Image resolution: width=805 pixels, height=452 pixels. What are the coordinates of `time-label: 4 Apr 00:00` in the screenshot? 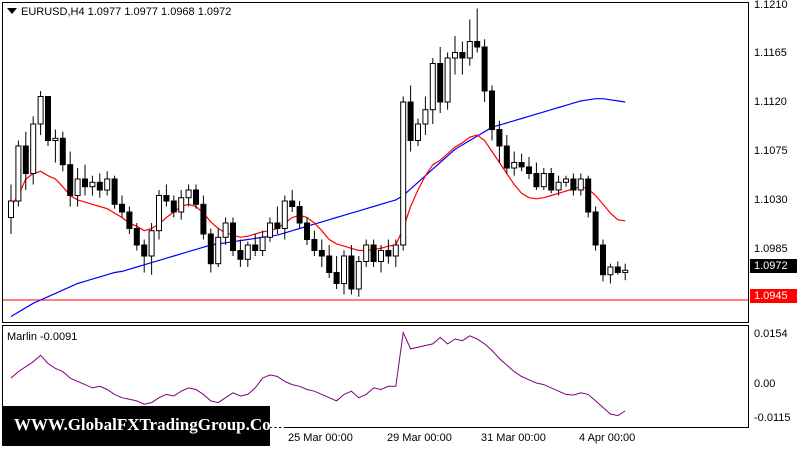 It's located at (607, 438).